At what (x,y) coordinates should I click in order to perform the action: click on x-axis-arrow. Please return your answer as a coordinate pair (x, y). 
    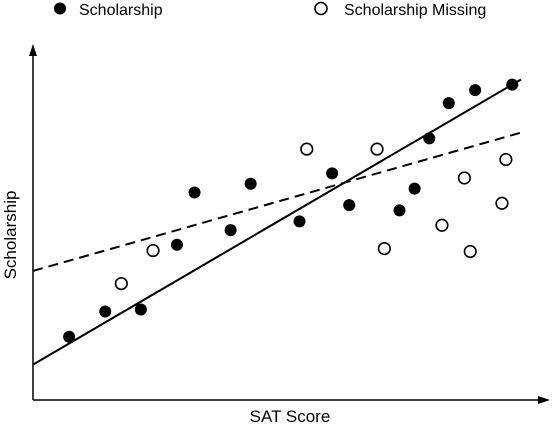
    Looking at the image, I should click on (544, 400).